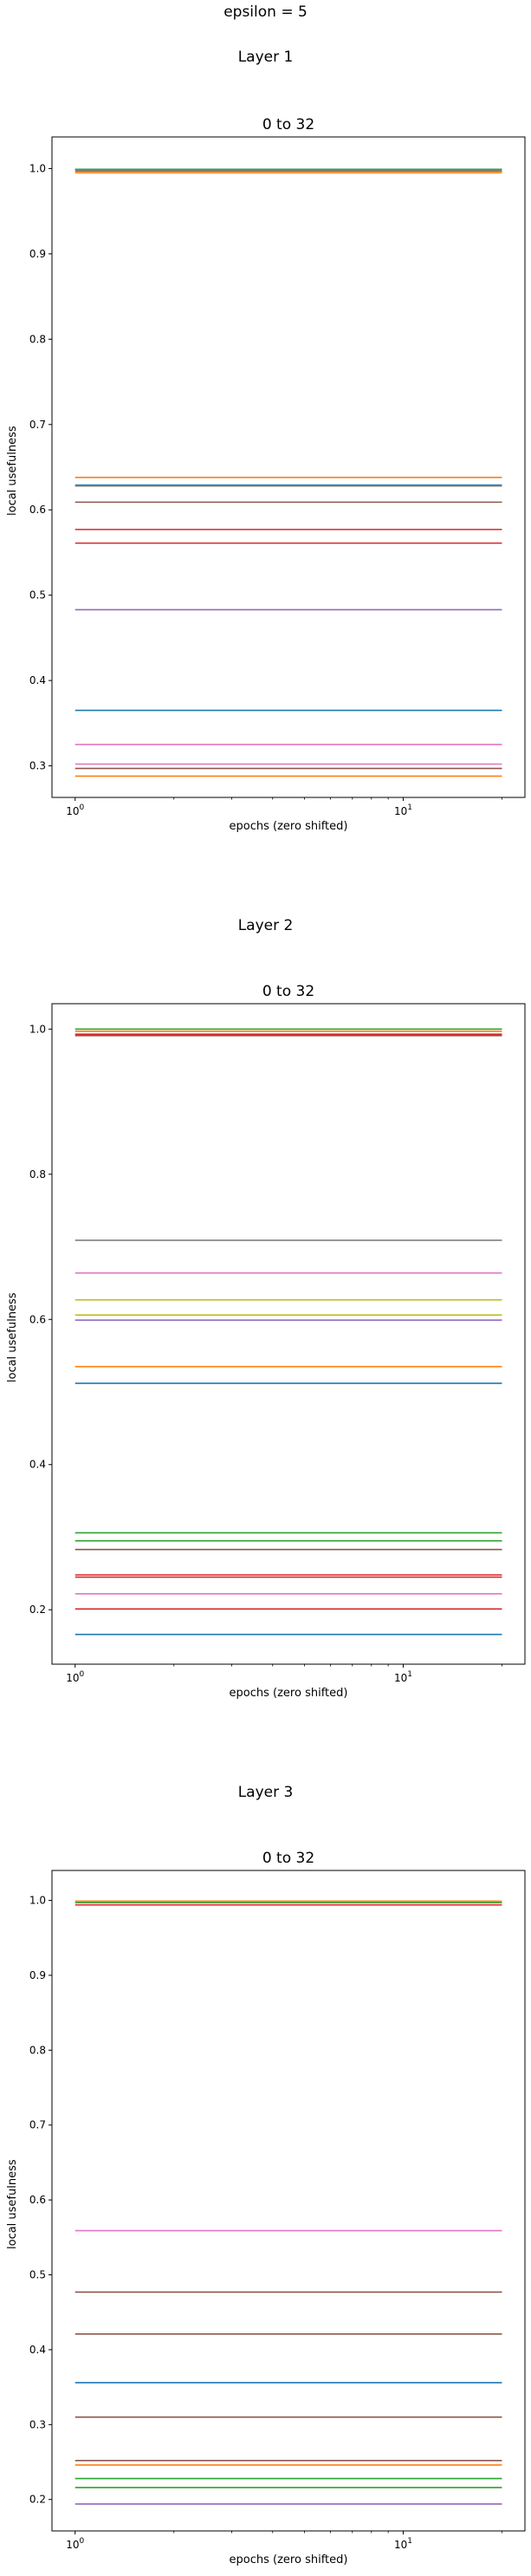 This screenshot has height=2576, width=531. What do you see at coordinates (38, 2424) in the screenshot?
I see `layer-3-y-tick-label-2: 0.3` at bounding box center [38, 2424].